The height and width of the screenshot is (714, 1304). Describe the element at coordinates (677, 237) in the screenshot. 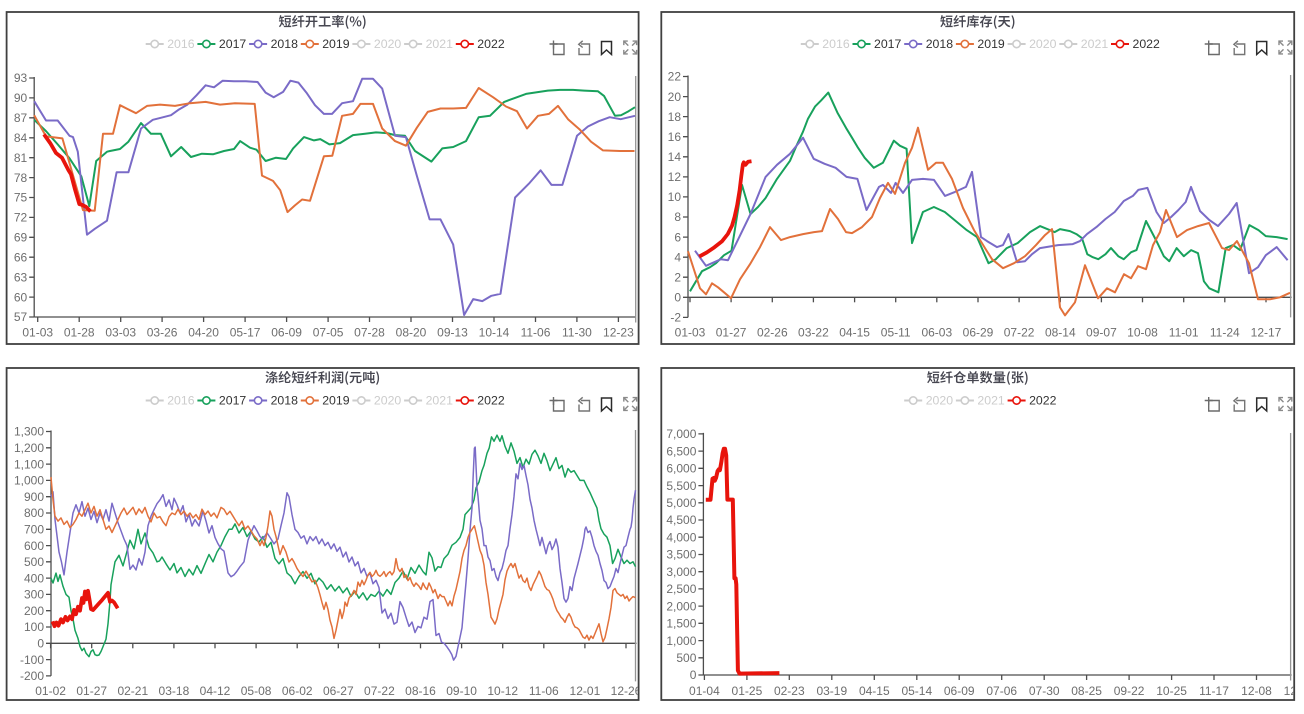

I see `svg-text: 6` at that location.